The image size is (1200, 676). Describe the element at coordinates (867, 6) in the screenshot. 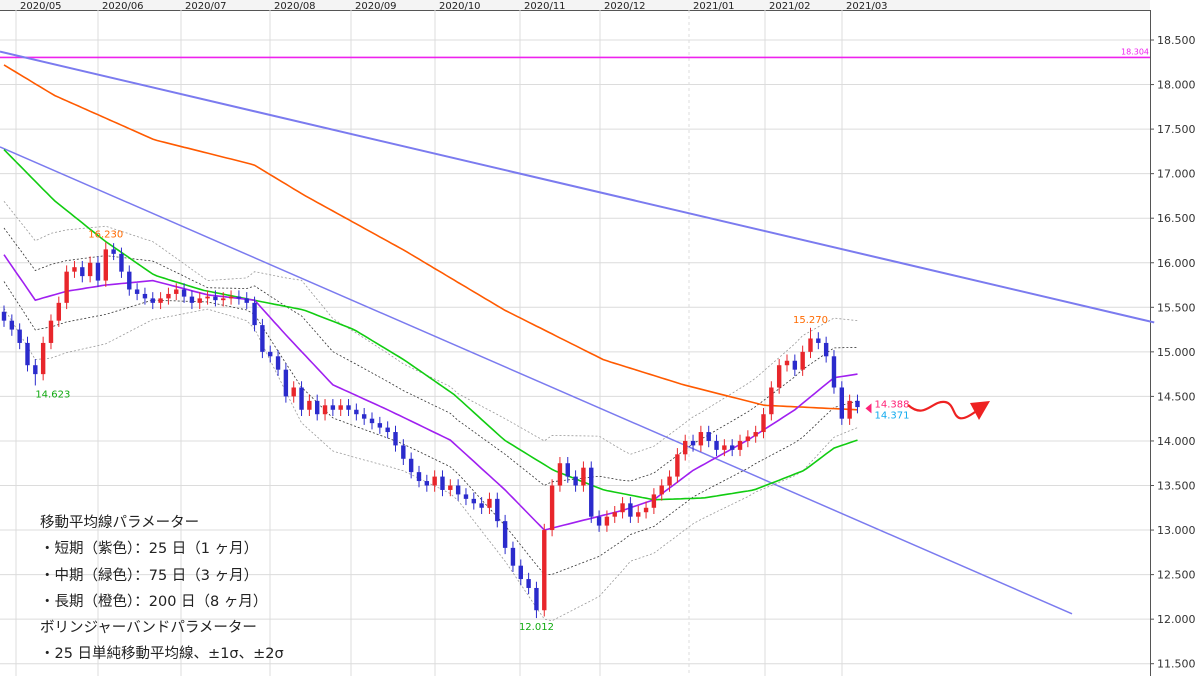

I see `x-tick-label: 2021/03` at that location.